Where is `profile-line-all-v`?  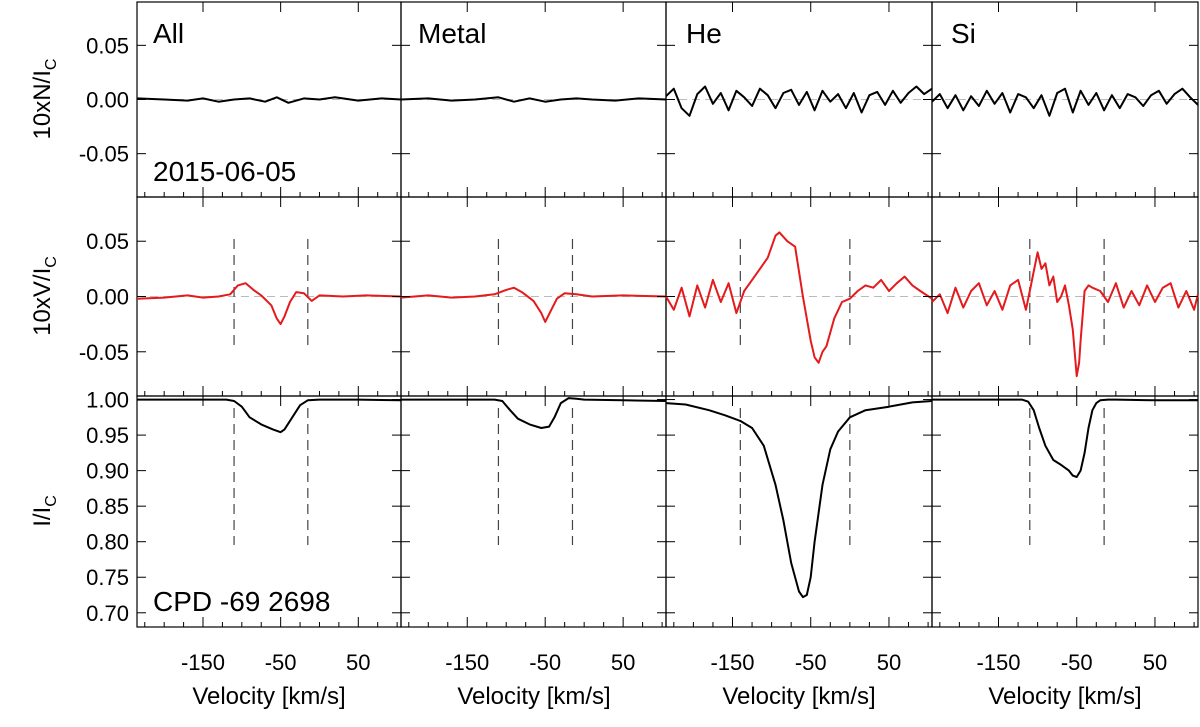 profile-line-all-v is located at coordinates (269, 304).